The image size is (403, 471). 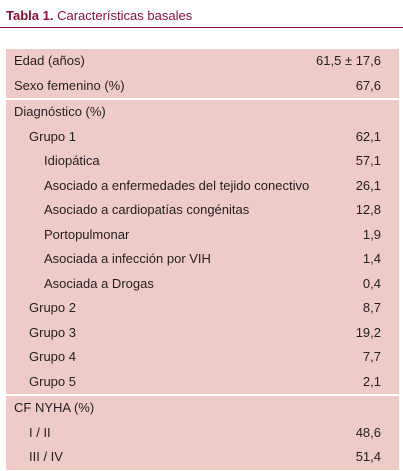 I want to click on row-label: Asociada a Drogas, so click(x=99, y=283).